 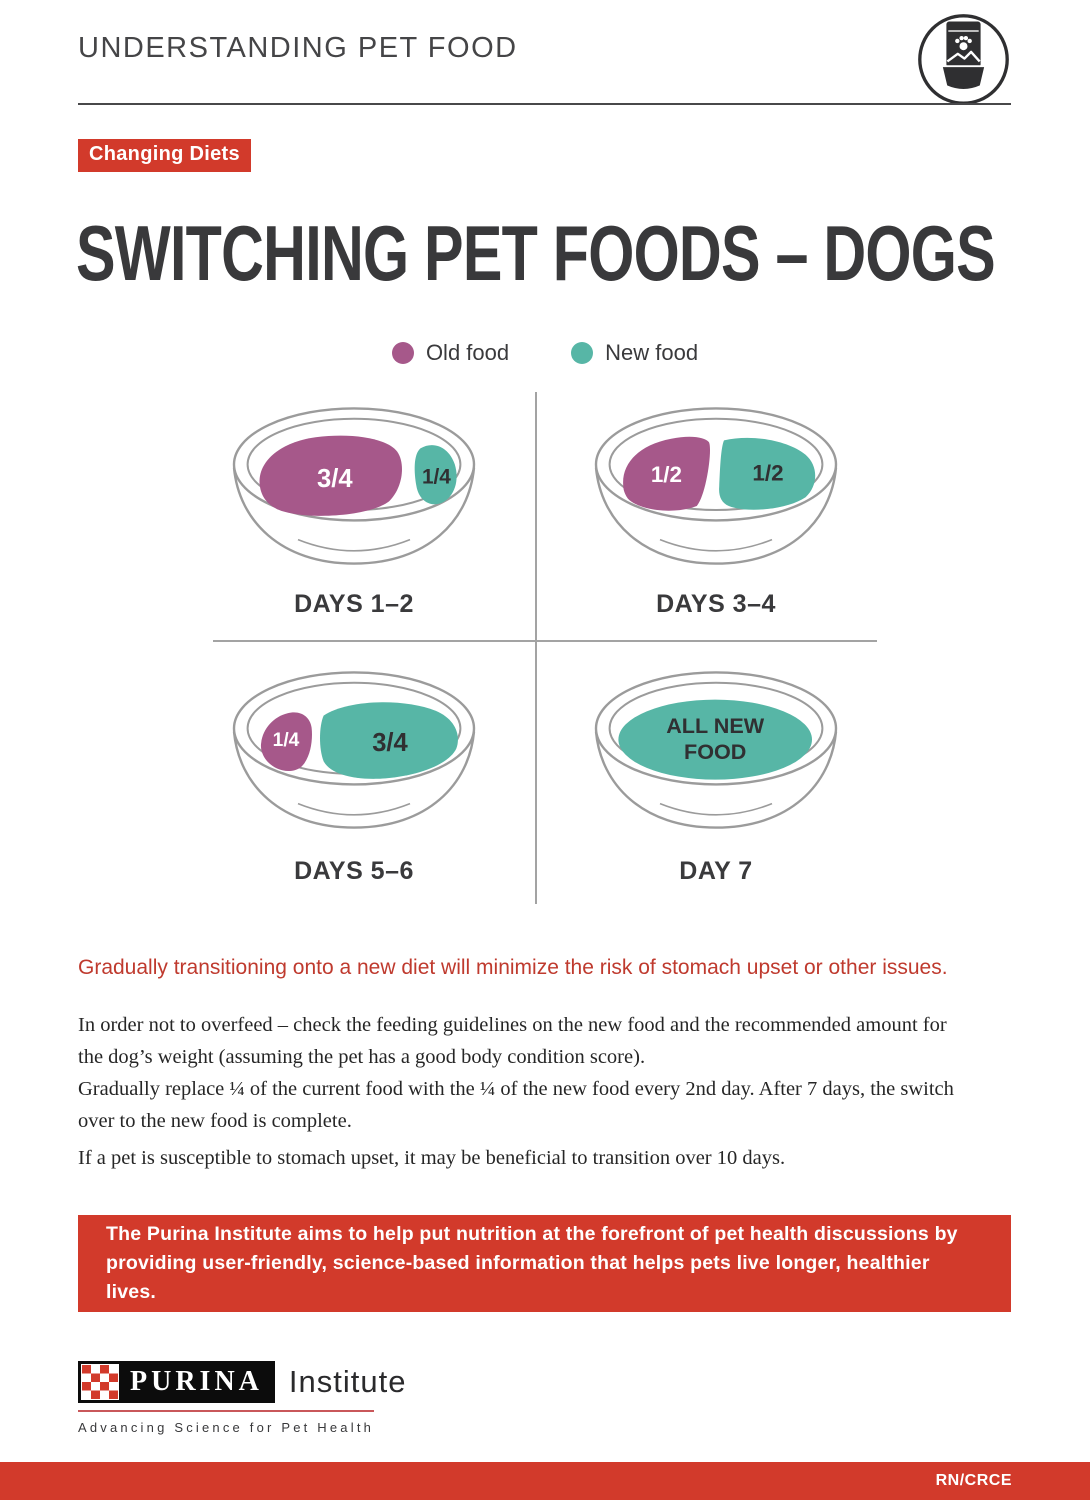 I want to click on bowl1-label: DAYS 1–2, so click(x=354, y=604).